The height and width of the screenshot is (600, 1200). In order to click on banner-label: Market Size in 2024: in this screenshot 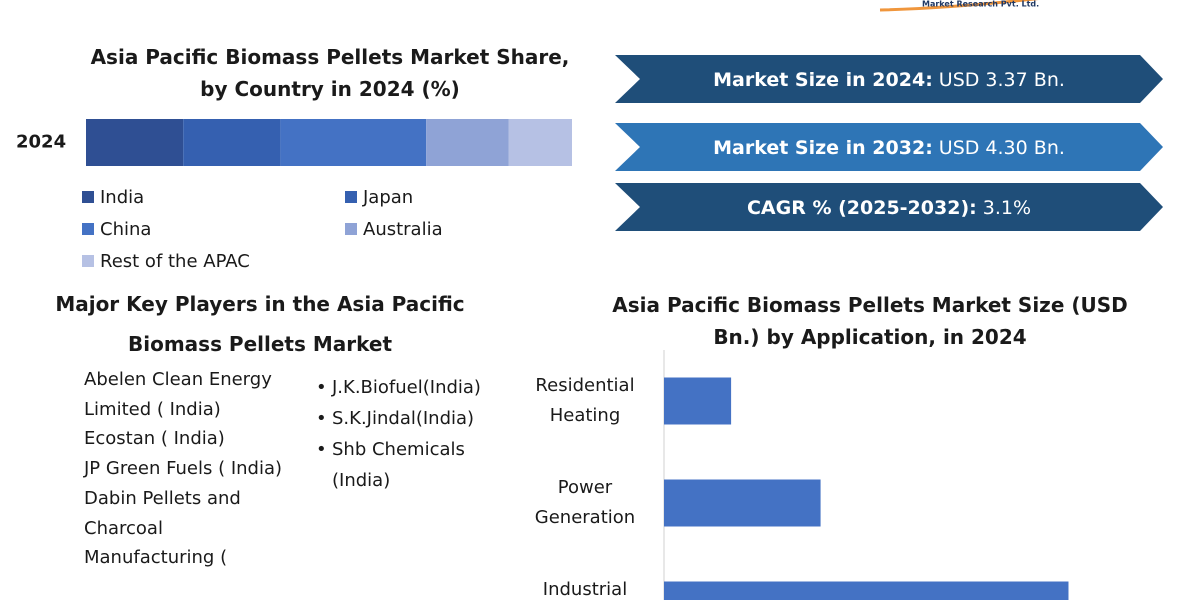, I will do `click(823, 80)`.